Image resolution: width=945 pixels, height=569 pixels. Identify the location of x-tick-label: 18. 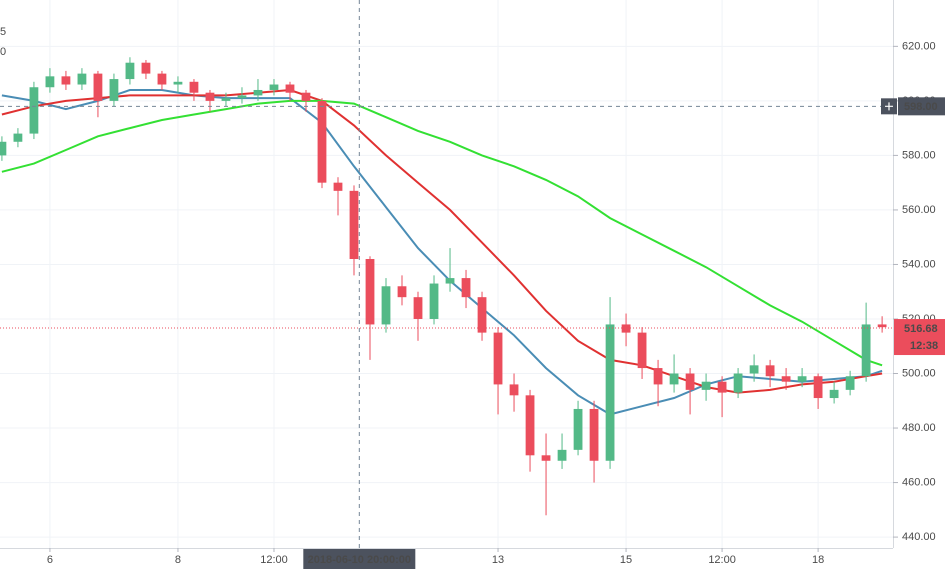
(818, 560).